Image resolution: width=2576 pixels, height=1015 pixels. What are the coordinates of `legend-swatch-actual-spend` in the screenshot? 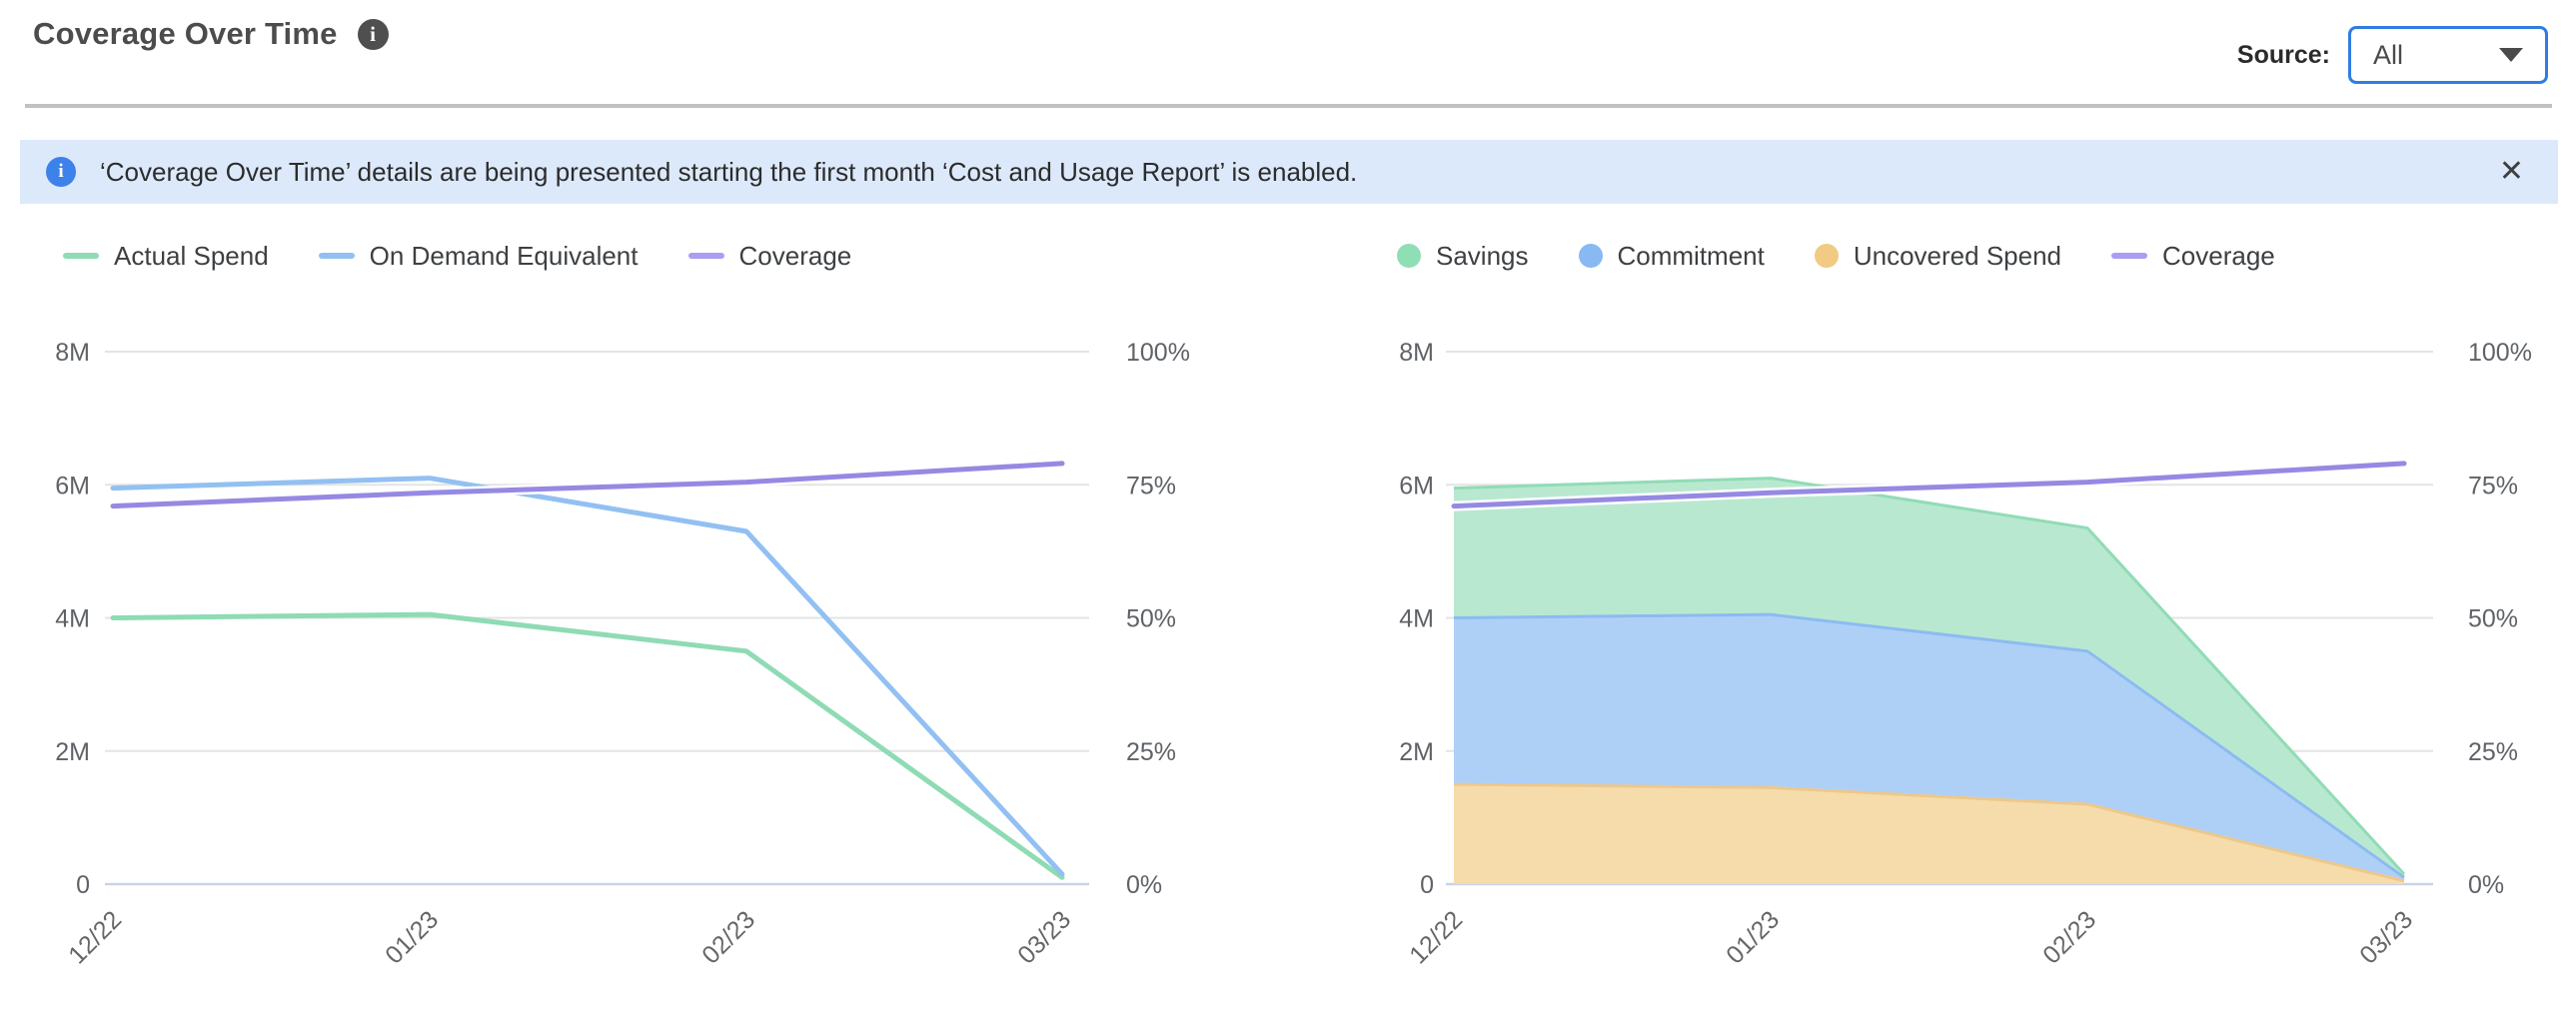 It's located at (81, 256).